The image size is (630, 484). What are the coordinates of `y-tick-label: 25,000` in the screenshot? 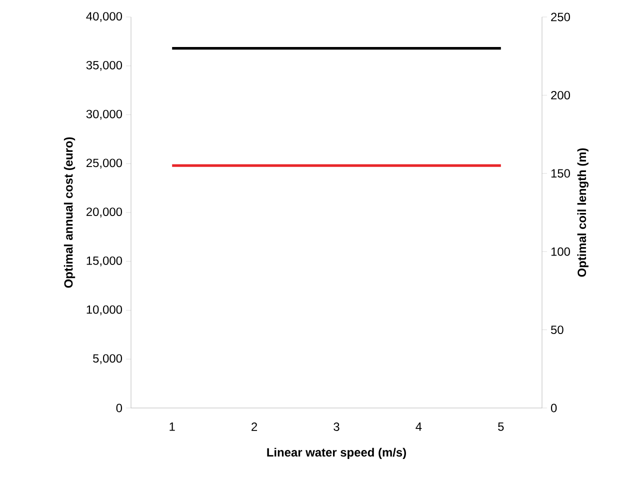 It's located at (104, 163).